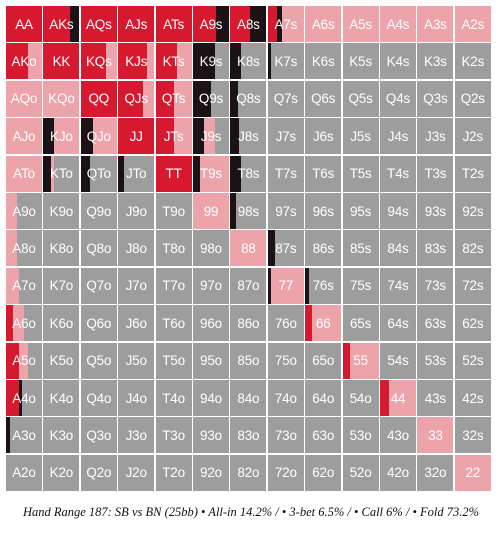 The height and width of the screenshot is (540, 502). What do you see at coordinates (435, 472) in the screenshot?
I see `hand-cell-32o: 32o` at bounding box center [435, 472].